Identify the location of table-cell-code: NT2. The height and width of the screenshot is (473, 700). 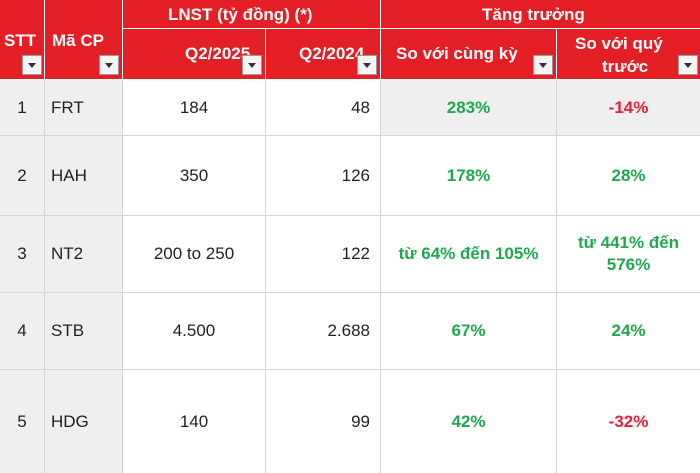
(84, 254).